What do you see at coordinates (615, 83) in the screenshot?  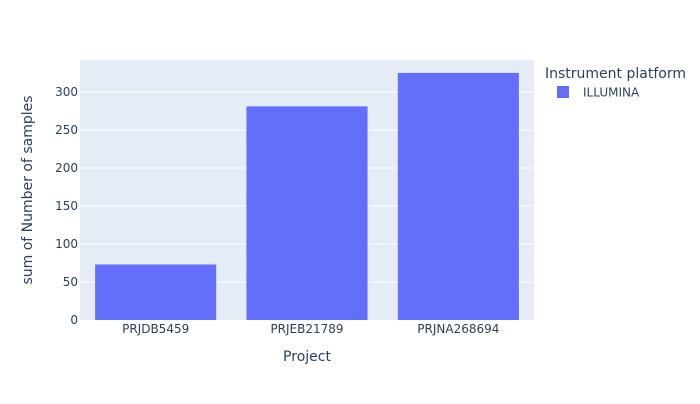 I see `legend: Instrument platform ILLUMINA` at bounding box center [615, 83].